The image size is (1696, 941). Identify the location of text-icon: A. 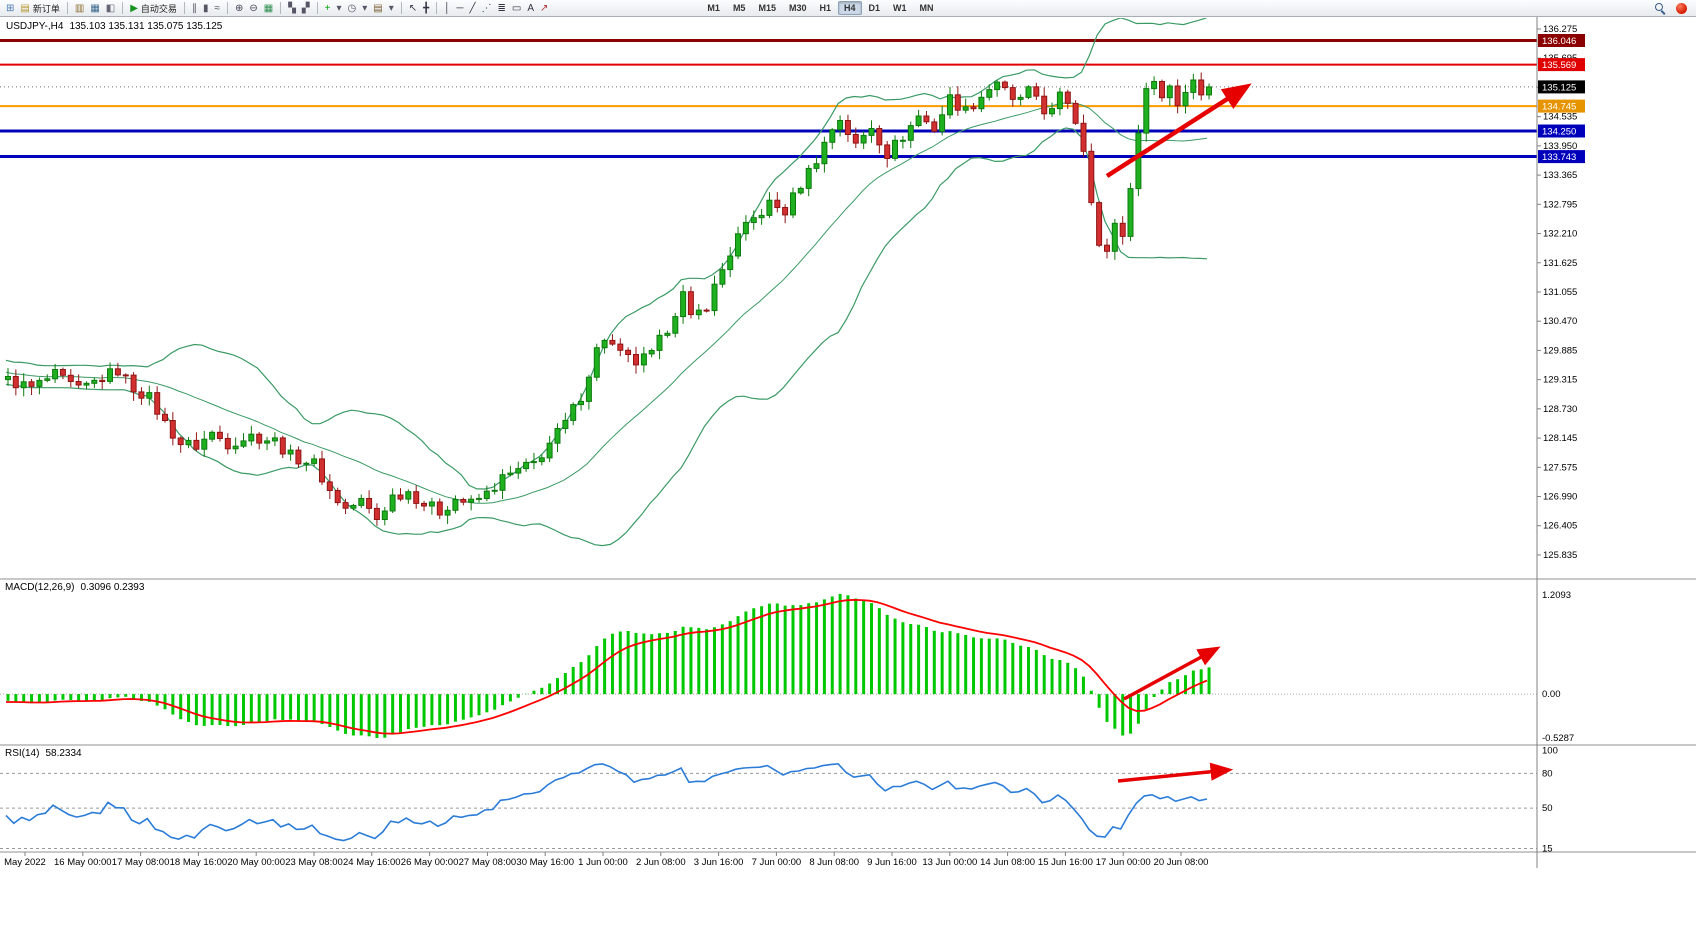
(530, 8).